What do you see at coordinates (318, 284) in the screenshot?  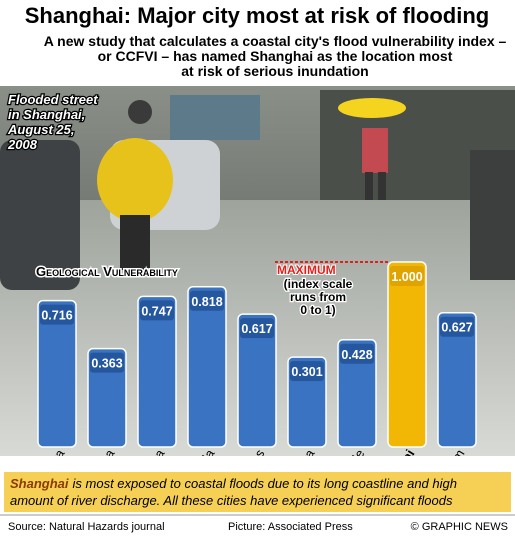 I see `max-note: (index scale` at bounding box center [318, 284].